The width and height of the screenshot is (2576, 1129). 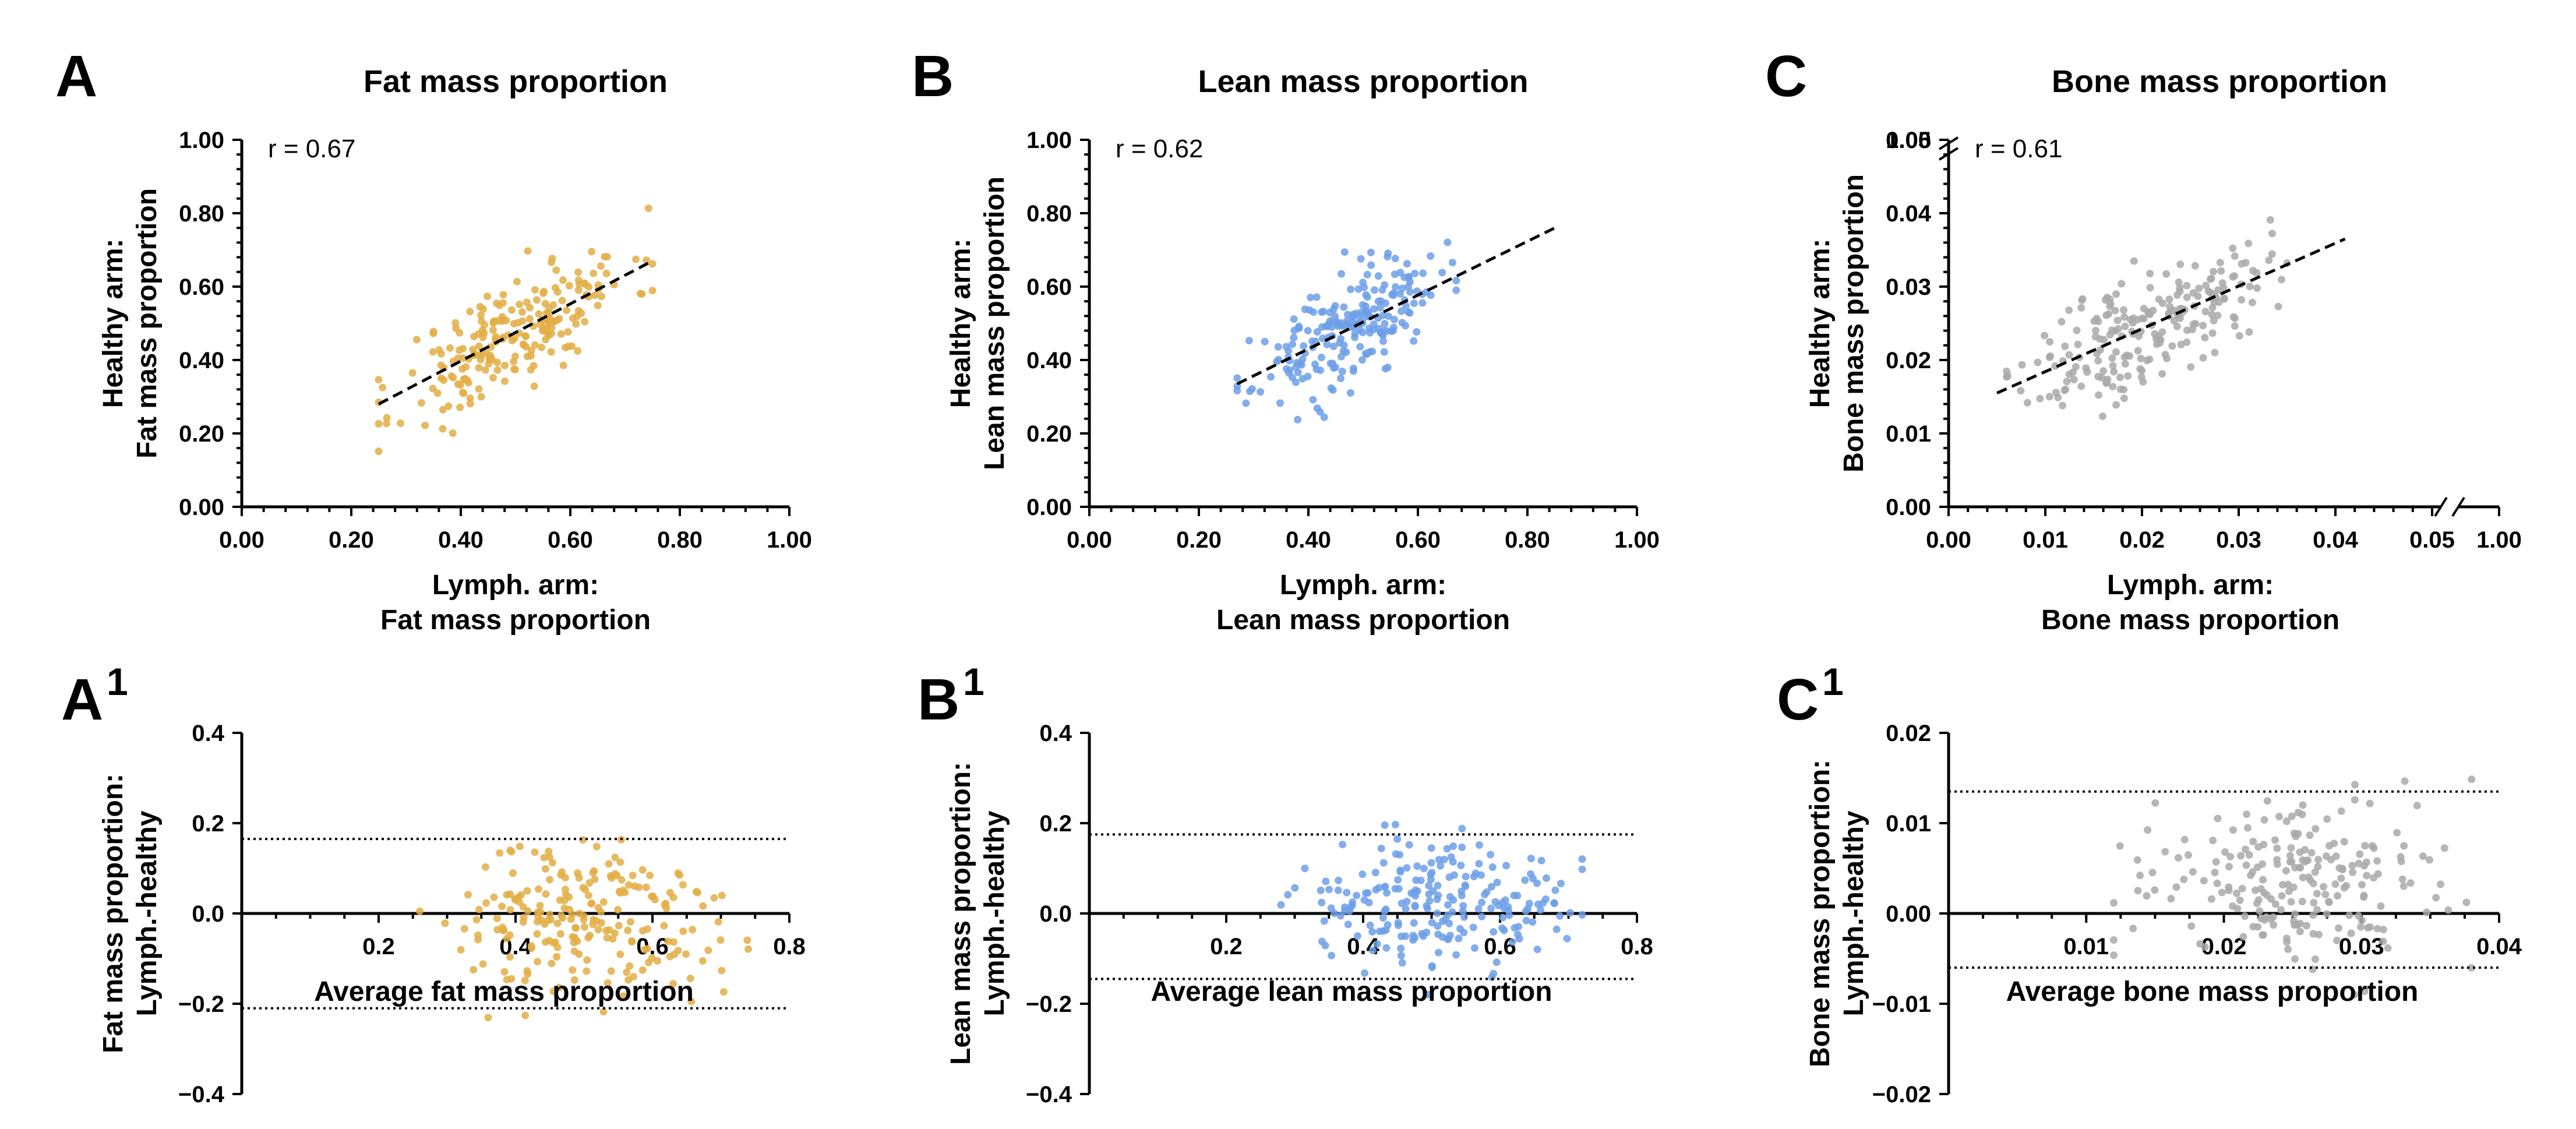 I want to click on panel-letter: A, so click(x=82, y=699).